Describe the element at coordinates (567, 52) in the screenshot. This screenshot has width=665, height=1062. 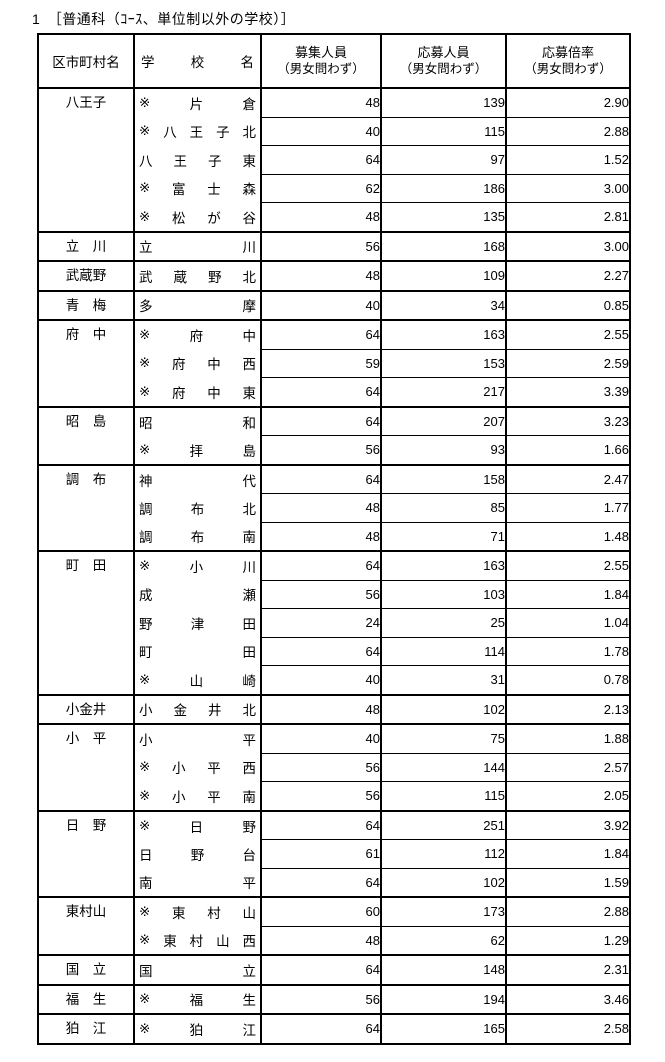
I see `col-header-ratio-line1: 応募倍率` at that location.